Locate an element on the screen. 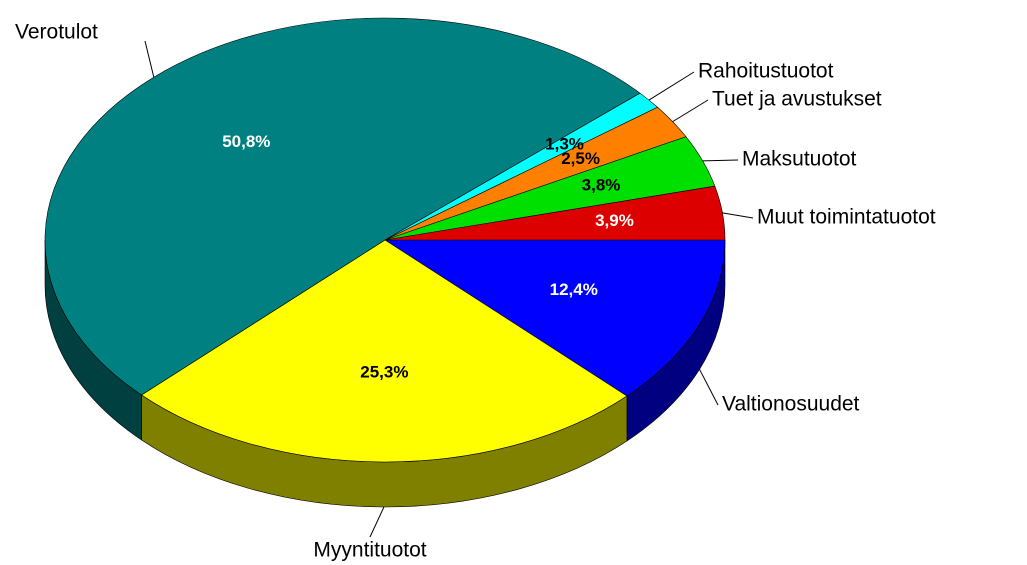 Image resolution: width=1027 pixels, height=565 pixels. data-label: 12,4% is located at coordinates (574, 289).